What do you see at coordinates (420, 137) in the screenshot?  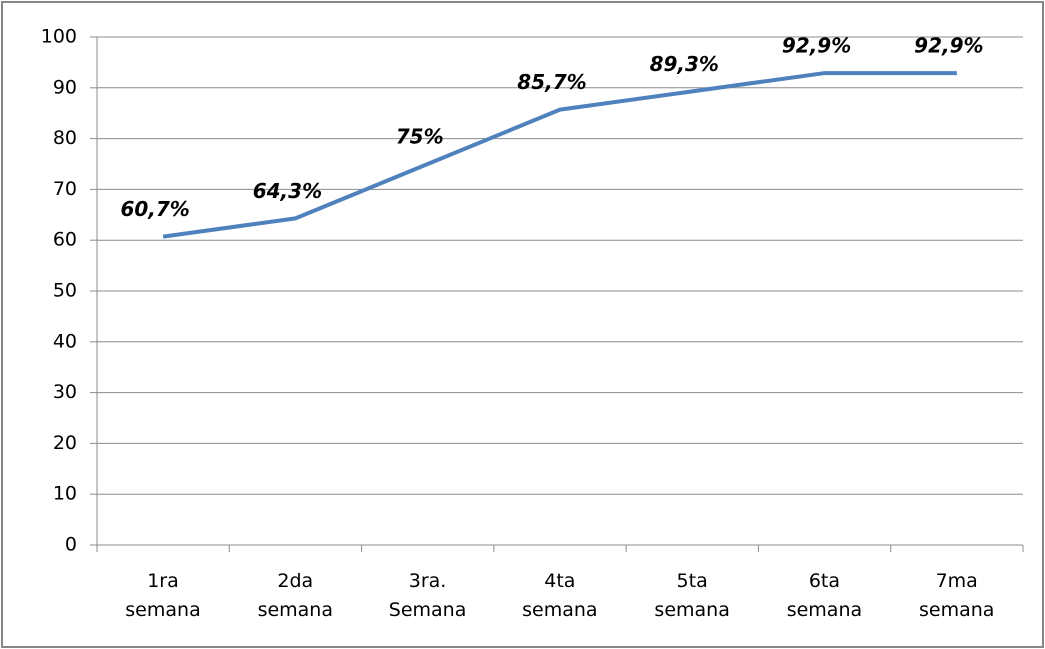 I see `data-label: 75%` at bounding box center [420, 137].